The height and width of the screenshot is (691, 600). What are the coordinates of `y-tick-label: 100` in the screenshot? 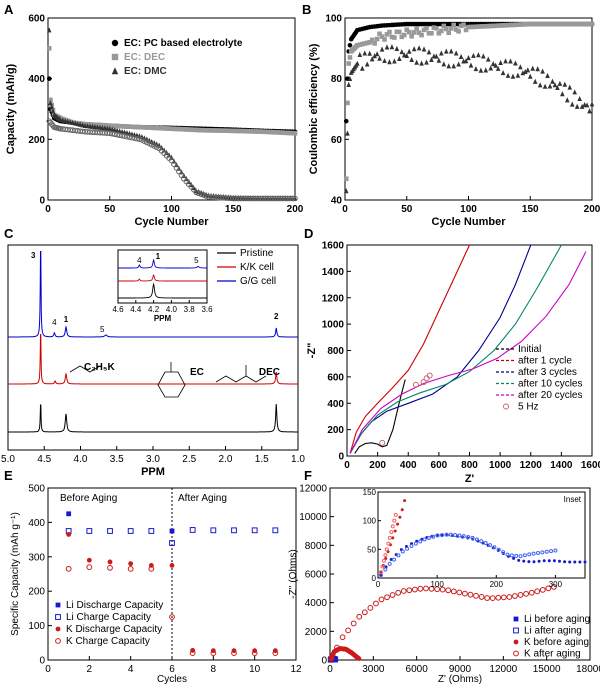 It's located at (36, 626).